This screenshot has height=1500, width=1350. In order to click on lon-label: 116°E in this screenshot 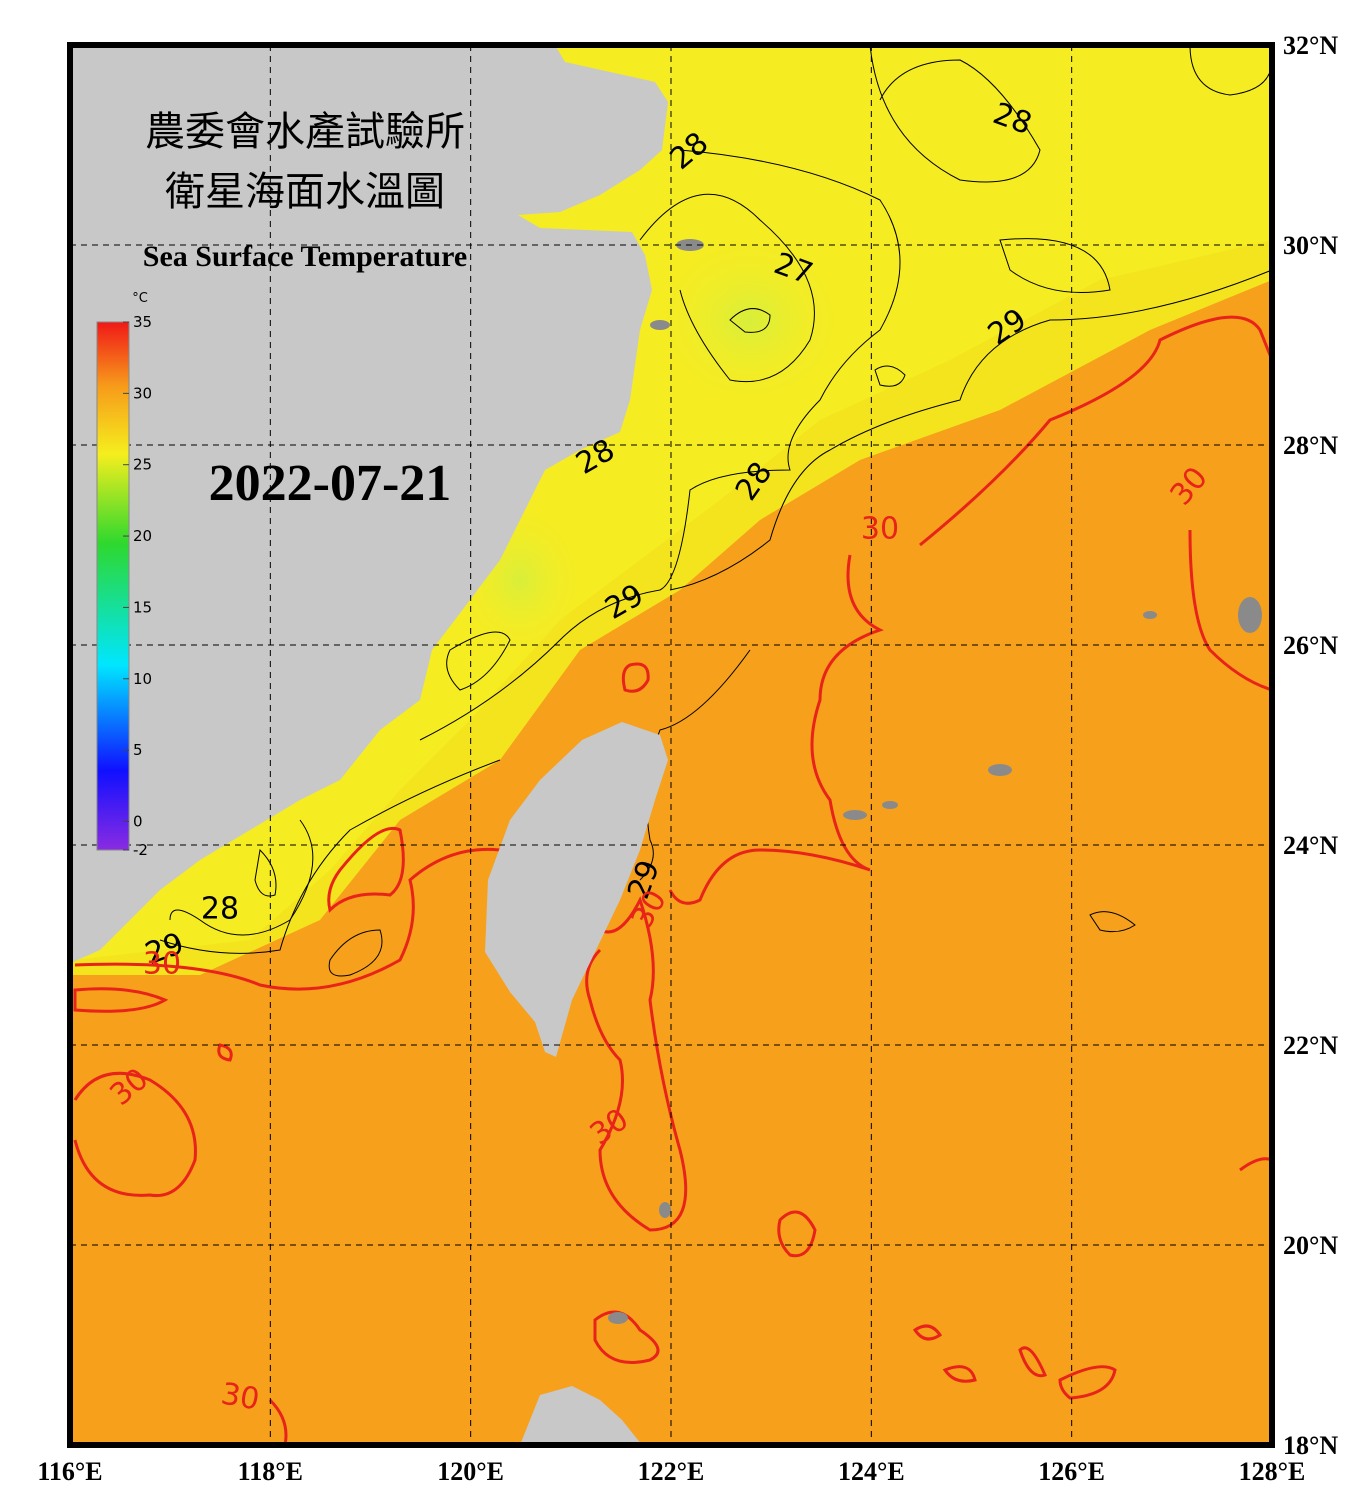, I will do `click(69, 1471)`.